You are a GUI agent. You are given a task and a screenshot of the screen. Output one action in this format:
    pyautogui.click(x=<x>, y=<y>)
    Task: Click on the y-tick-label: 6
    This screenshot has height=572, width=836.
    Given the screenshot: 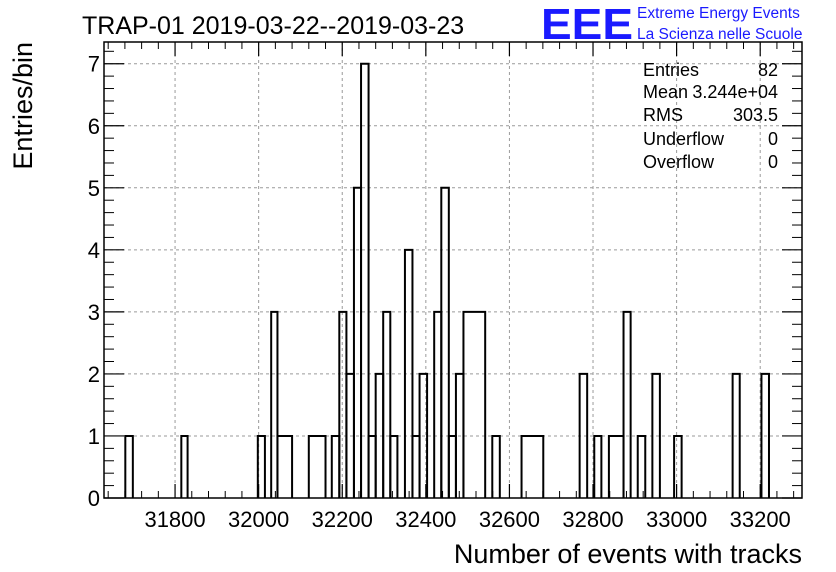 What is the action you would take?
    pyautogui.click(x=94, y=126)
    